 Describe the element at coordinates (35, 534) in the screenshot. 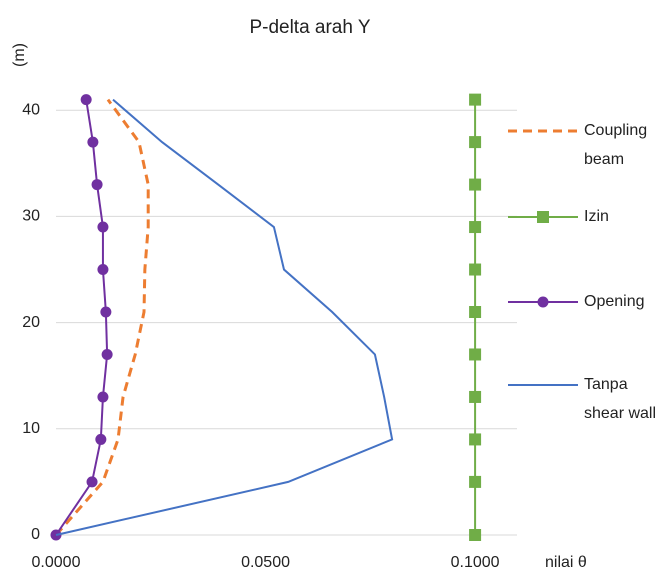

I see `y-tick-label: 0` at that location.